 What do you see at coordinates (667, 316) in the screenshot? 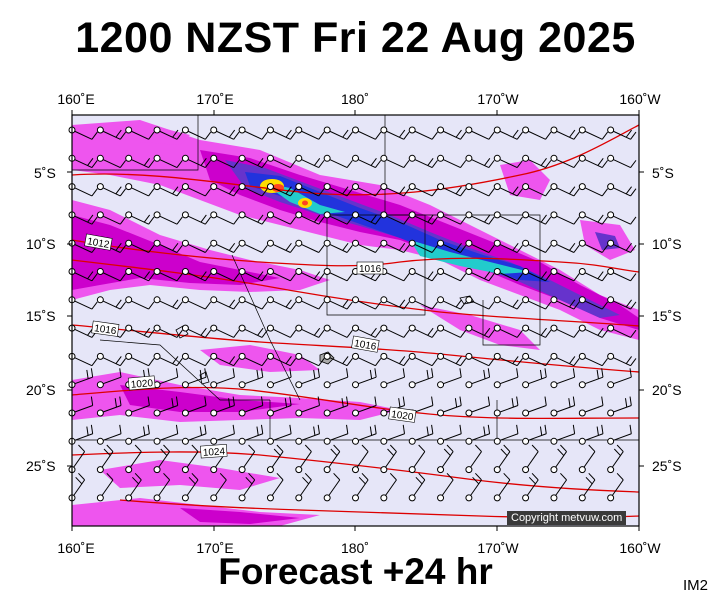
I see `lat-label-right: 15˚S` at bounding box center [667, 316].